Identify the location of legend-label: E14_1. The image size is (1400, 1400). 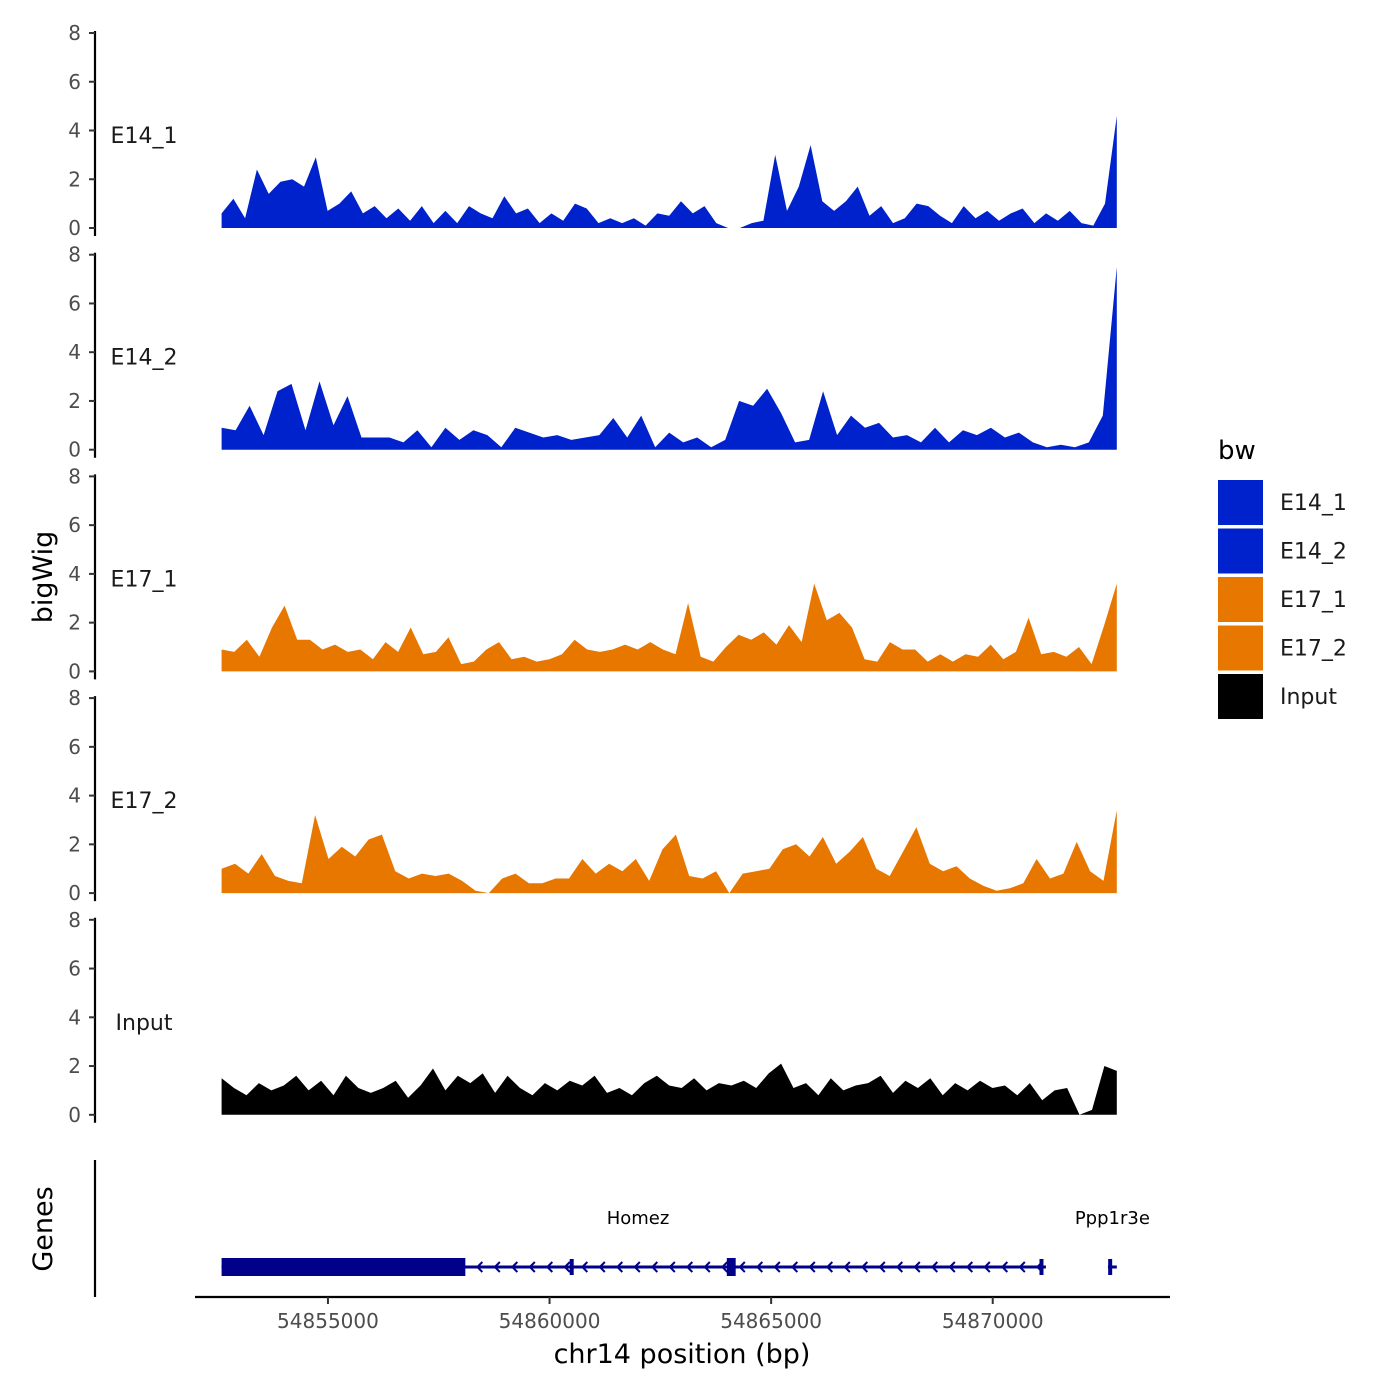
(1313, 503).